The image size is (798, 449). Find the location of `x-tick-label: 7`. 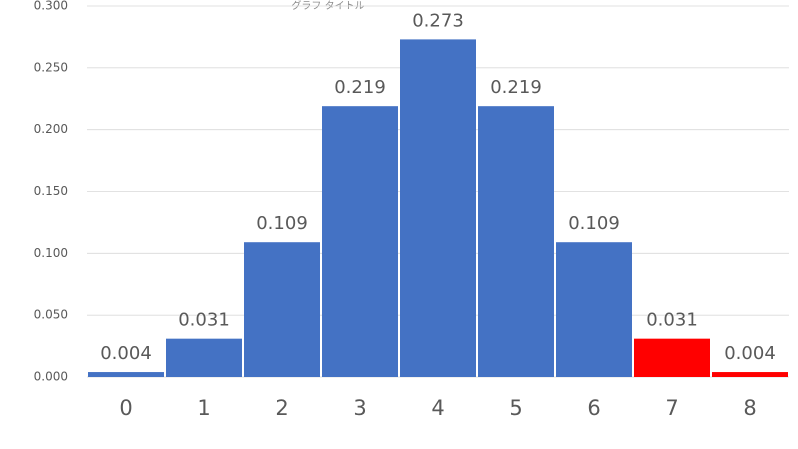

x-tick-label: 7 is located at coordinates (671, 408).